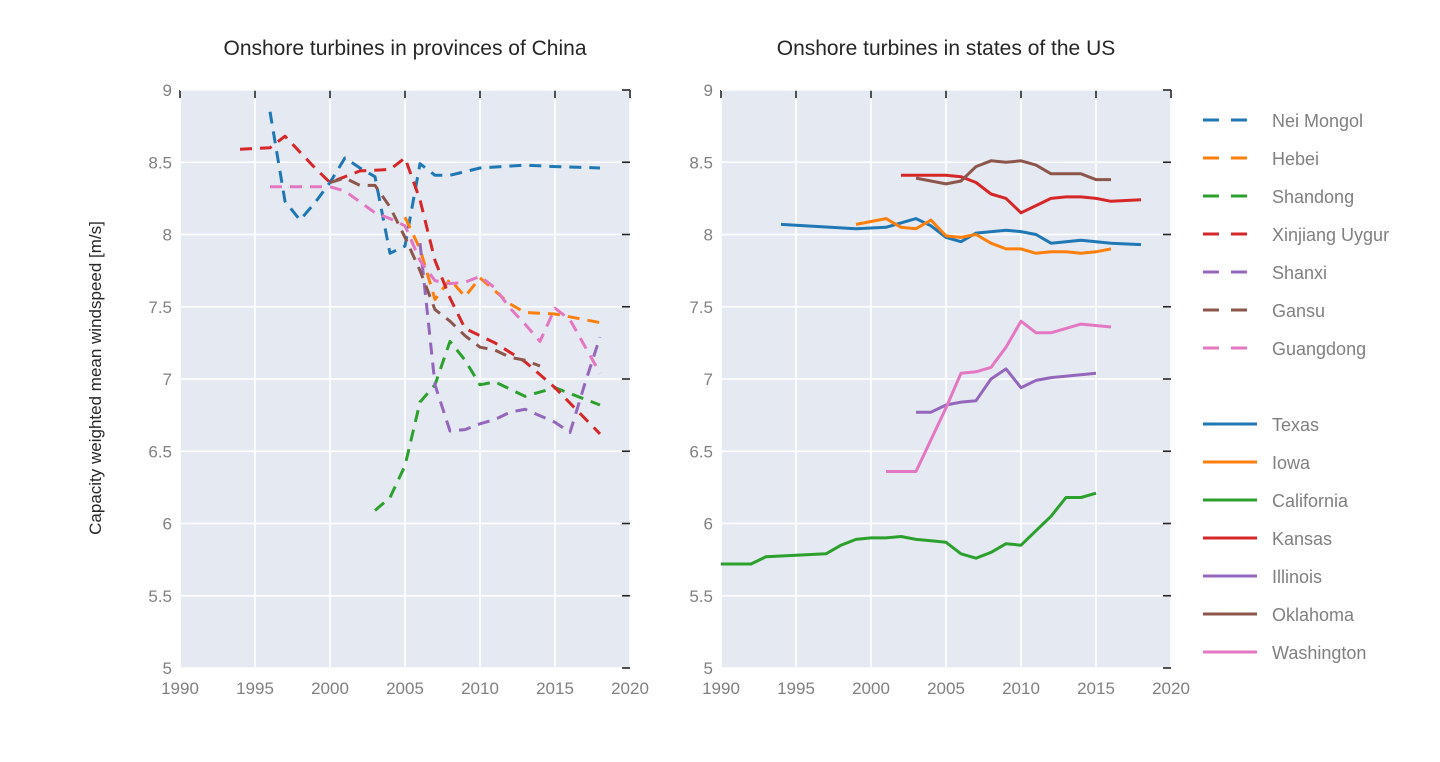 This screenshot has height=762, width=1440. I want to click on legend-label-california: California, so click(1310, 501).